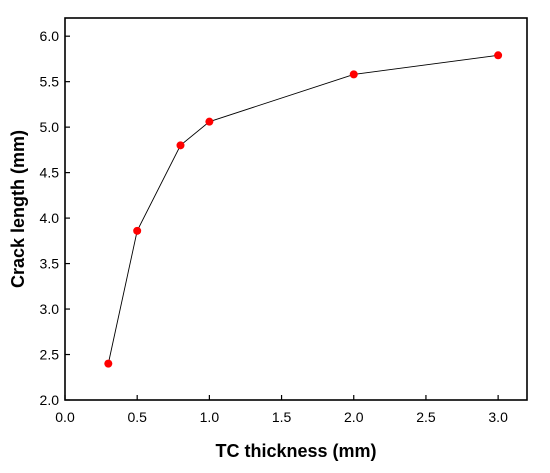 This screenshot has height=473, width=550. What do you see at coordinates (354, 417) in the screenshot?
I see `x-tick-label: 2.0` at bounding box center [354, 417].